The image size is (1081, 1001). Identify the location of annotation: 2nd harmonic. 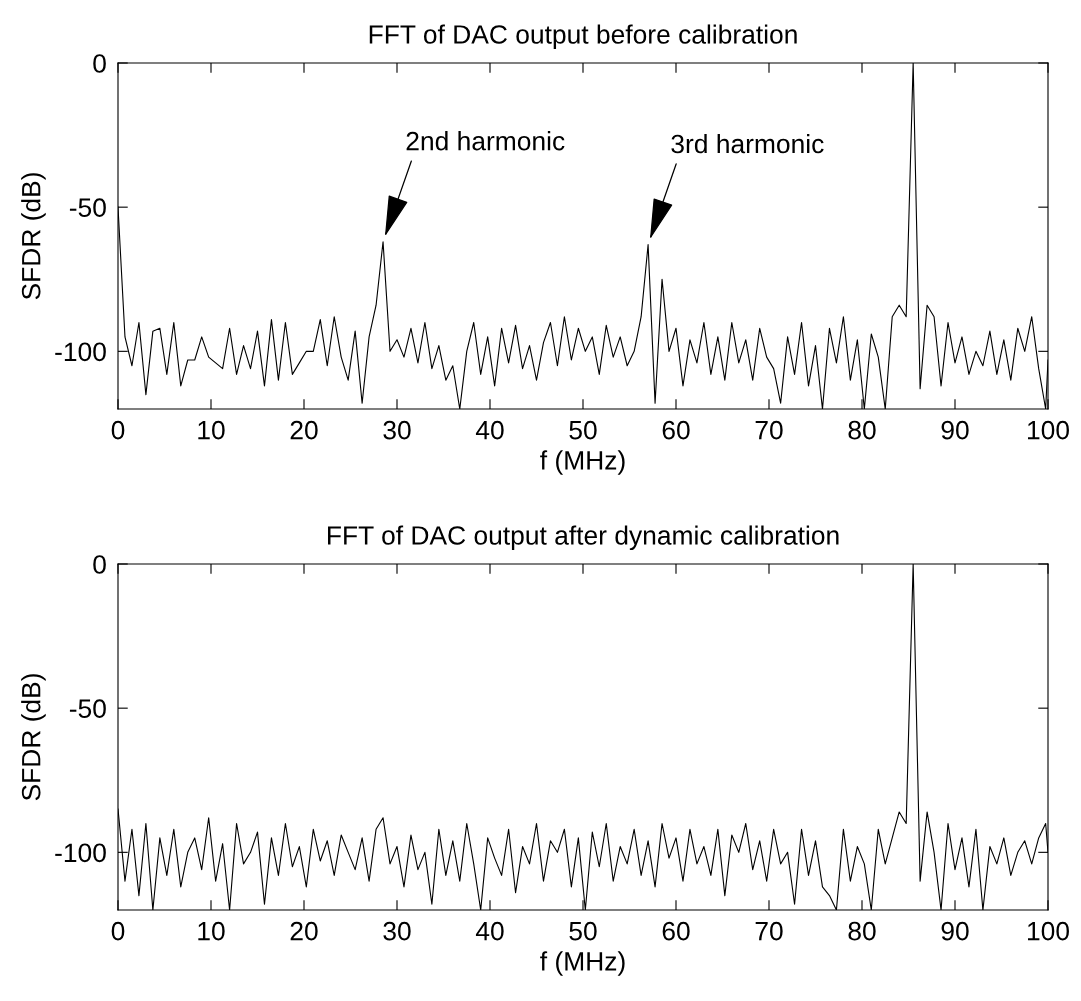
(485, 141).